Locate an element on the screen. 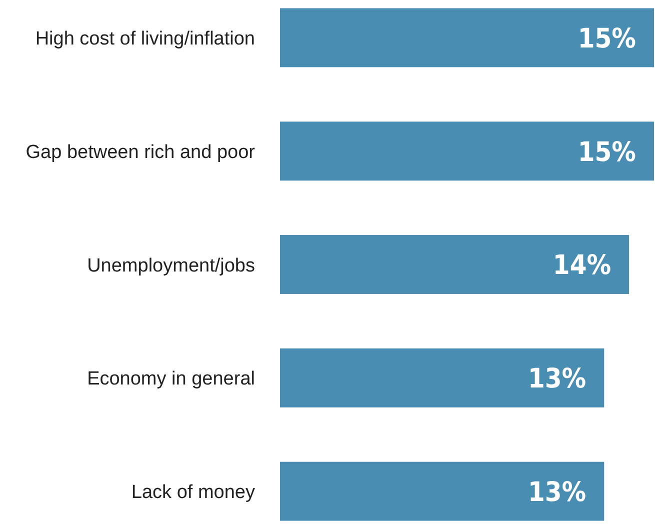 Image resolution: width=655 pixels, height=529 pixels. y-tick-label: Lack of money is located at coordinates (193, 493).